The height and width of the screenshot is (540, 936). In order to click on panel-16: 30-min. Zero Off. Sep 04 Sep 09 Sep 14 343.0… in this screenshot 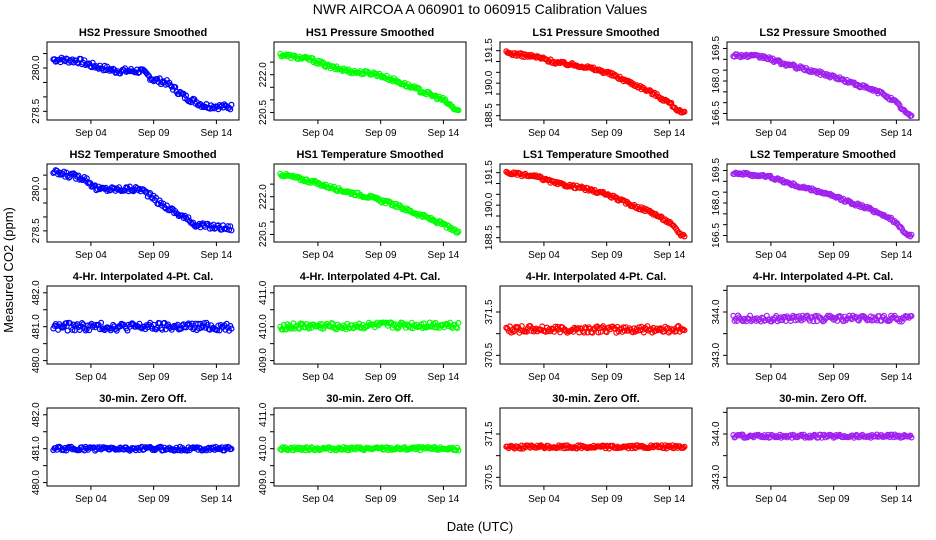, I will do `click(815, 449)`.